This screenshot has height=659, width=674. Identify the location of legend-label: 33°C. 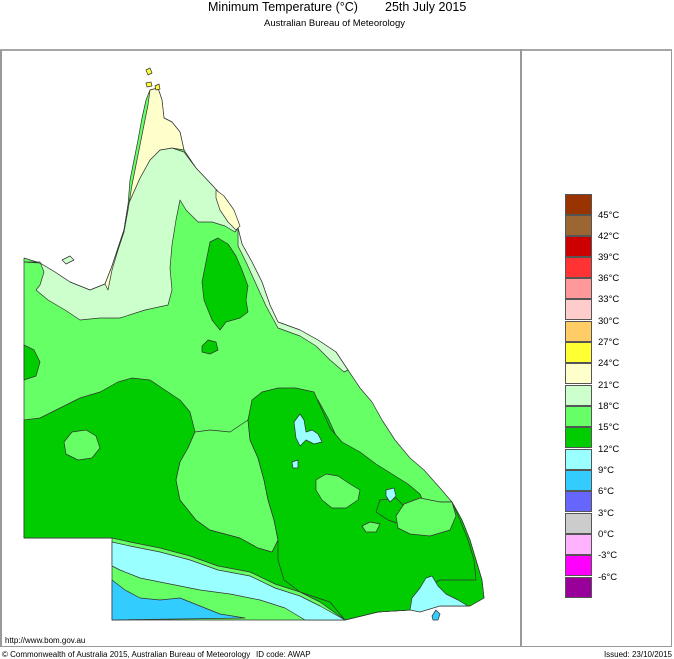
(609, 299).